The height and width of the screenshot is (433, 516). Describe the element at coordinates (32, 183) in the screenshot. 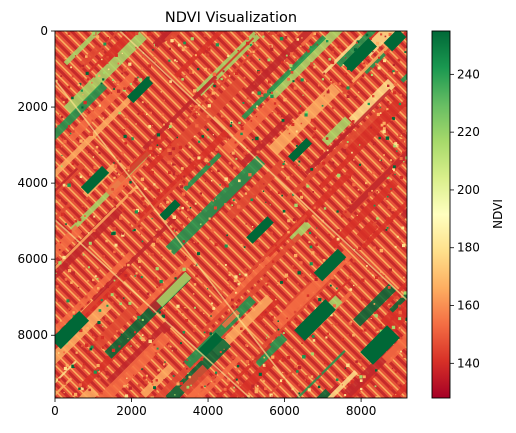

I see `y-tick-label: 4000` at that location.